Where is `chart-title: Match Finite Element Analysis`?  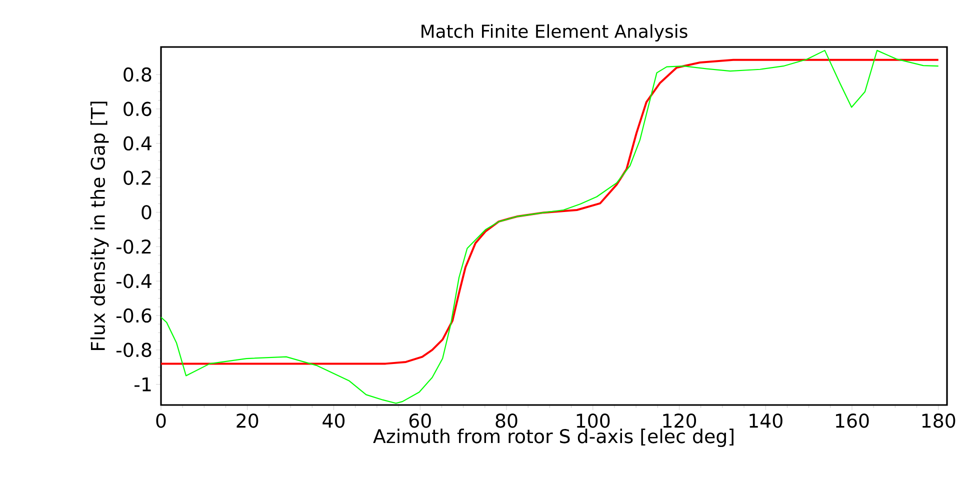
chart-title: Match Finite Element Analysis is located at coordinates (555, 33).